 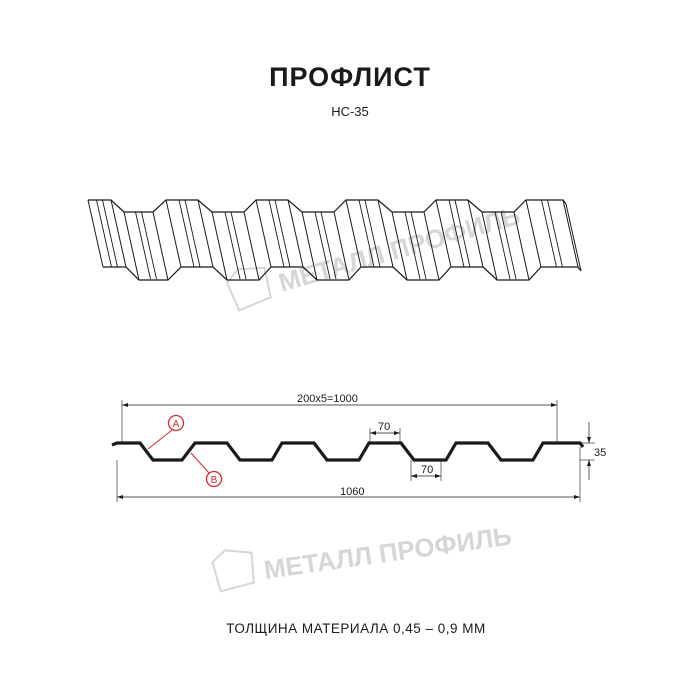 What do you see at coordinates (352, 492) in the screenshot?
I see `dim-overall-width: 1060` at bounding box center [352, 492].